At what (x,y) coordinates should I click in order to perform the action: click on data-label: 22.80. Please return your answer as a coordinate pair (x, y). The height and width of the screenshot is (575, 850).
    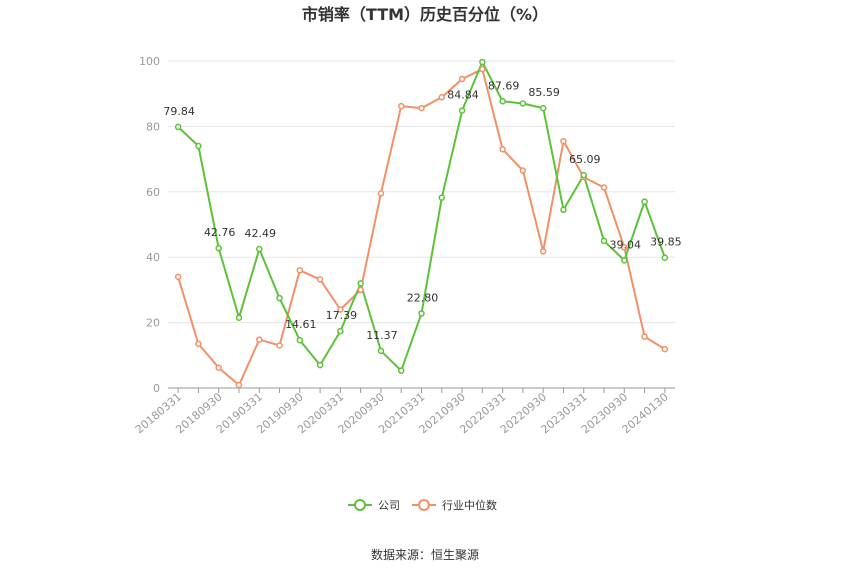
    Looking at the image, I should click on (423, 297).